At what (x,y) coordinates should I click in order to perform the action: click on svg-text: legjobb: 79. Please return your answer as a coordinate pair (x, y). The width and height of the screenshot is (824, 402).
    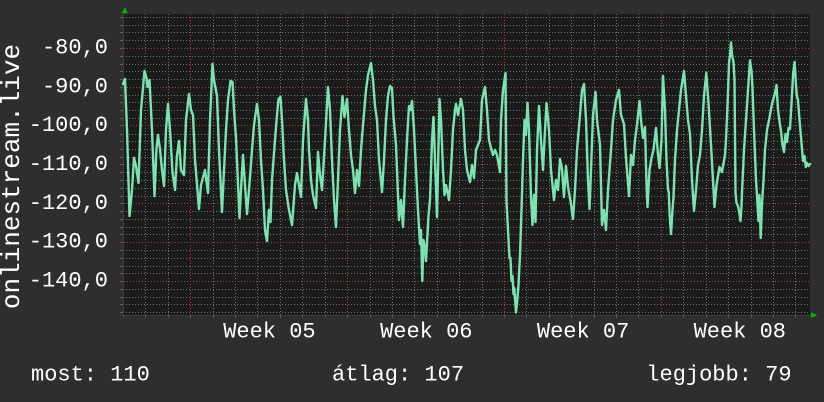
    Looking at the image, I should click on (718, 375).